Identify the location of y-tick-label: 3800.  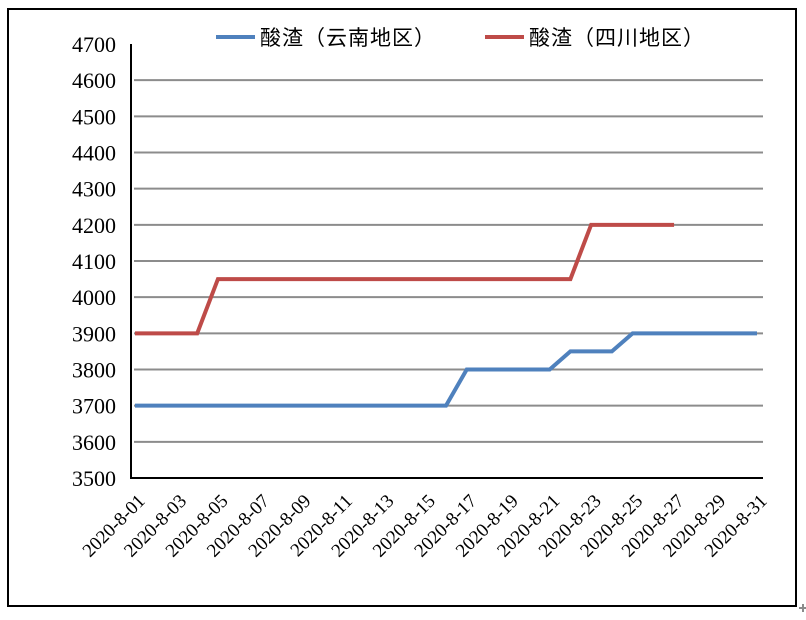
(94, 370).